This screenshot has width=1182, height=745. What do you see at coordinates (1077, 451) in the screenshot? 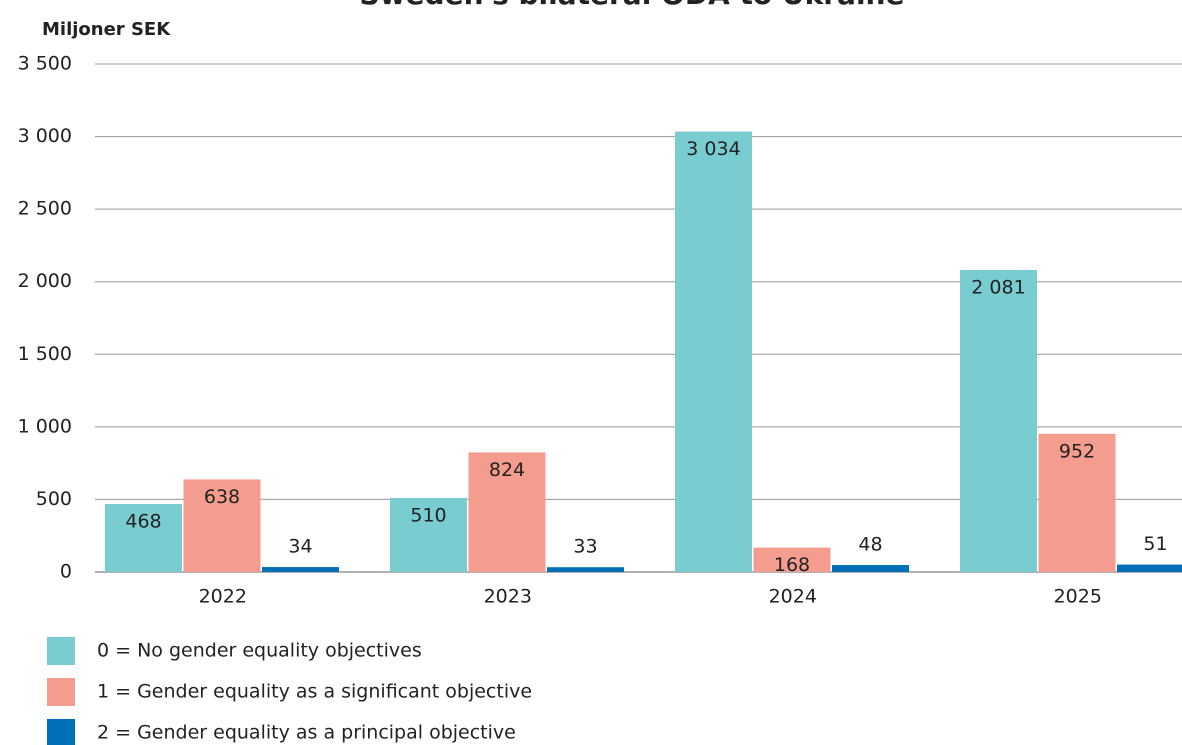
I see `data-label: 952` at bounding box center [1077, 451].